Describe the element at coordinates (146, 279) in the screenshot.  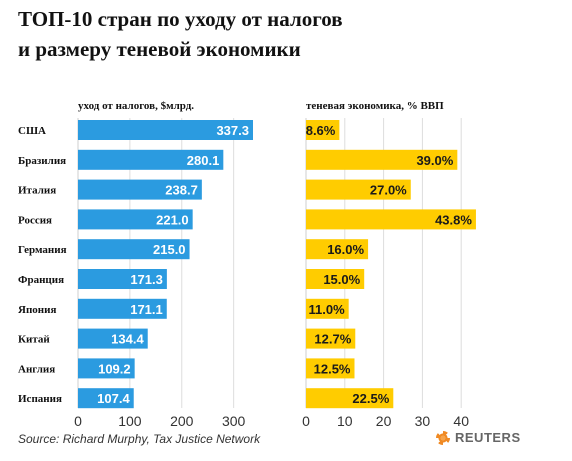
I see `tax-avoidance-value-label: 171.3` at that location.